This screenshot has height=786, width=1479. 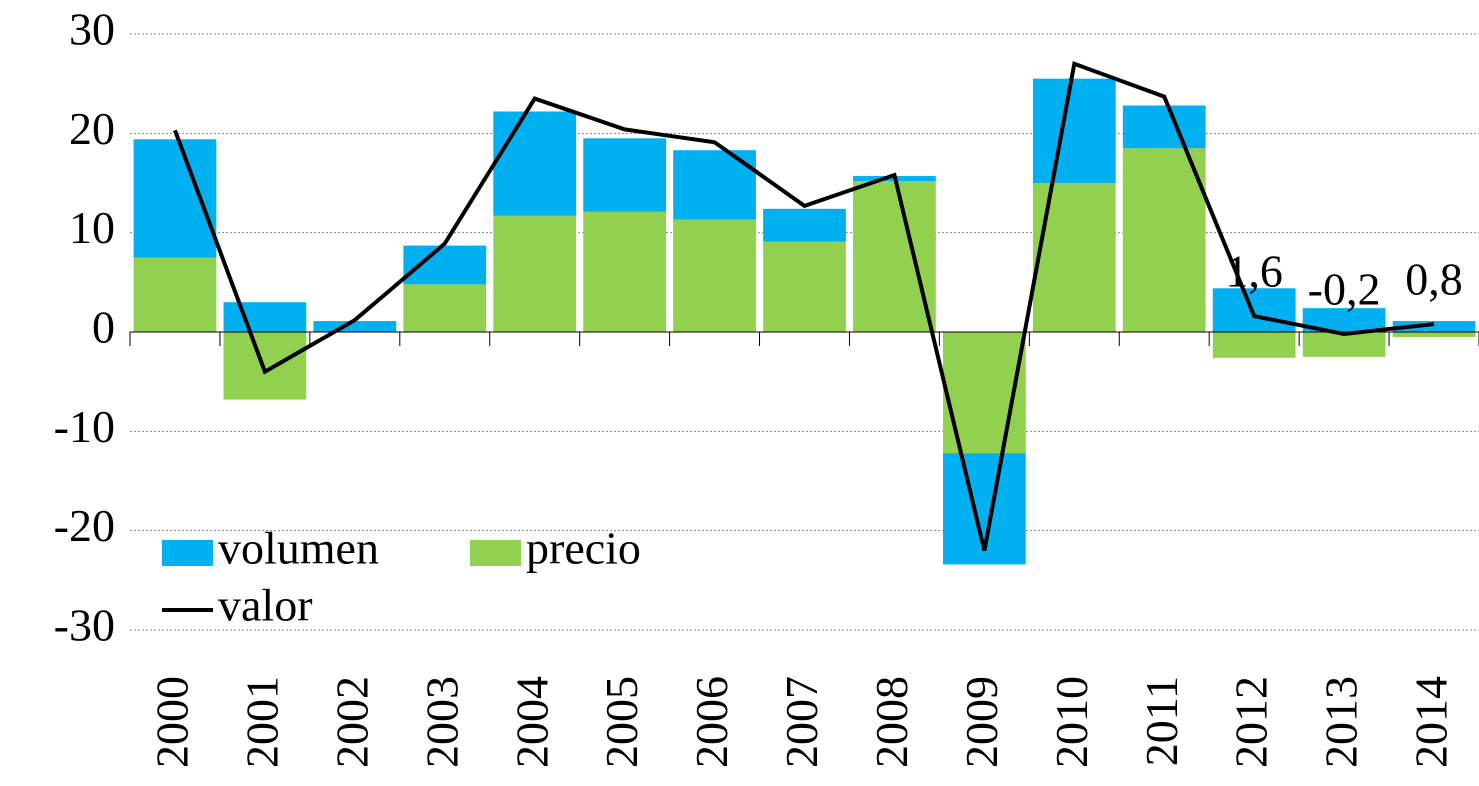 I want to click on x-tick-label: 2006, so click(x=711, y=722).